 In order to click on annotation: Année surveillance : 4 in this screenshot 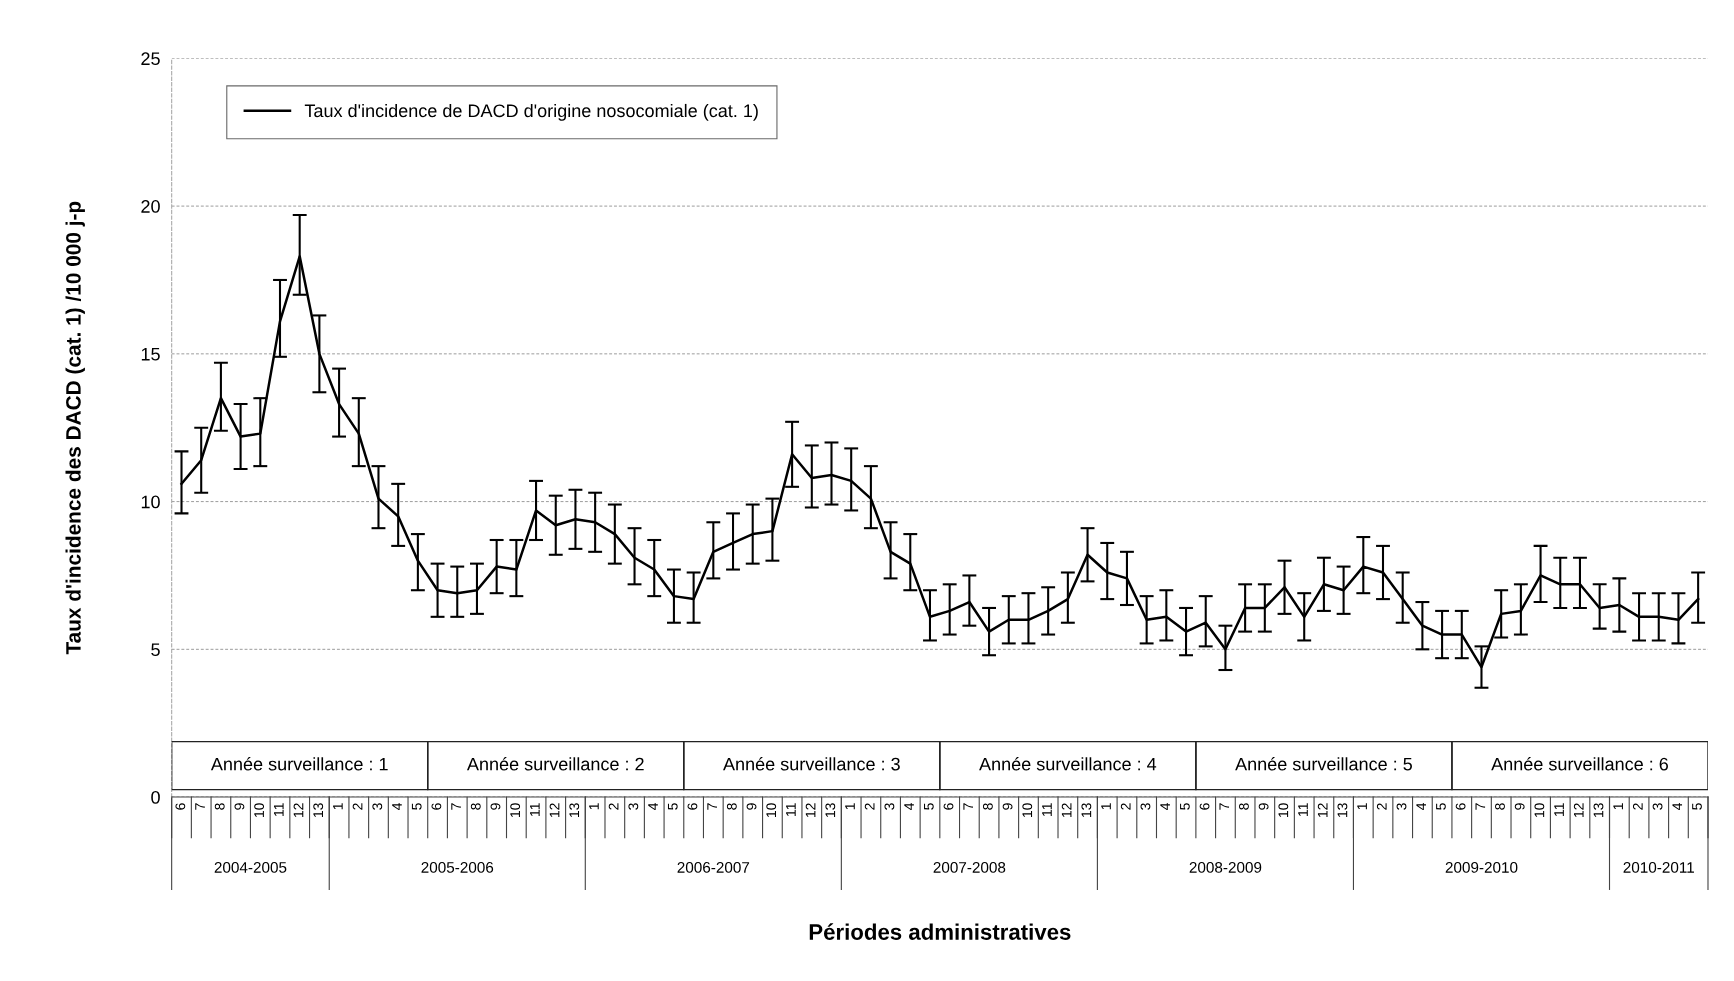, I will do `click(1068, 764)`.